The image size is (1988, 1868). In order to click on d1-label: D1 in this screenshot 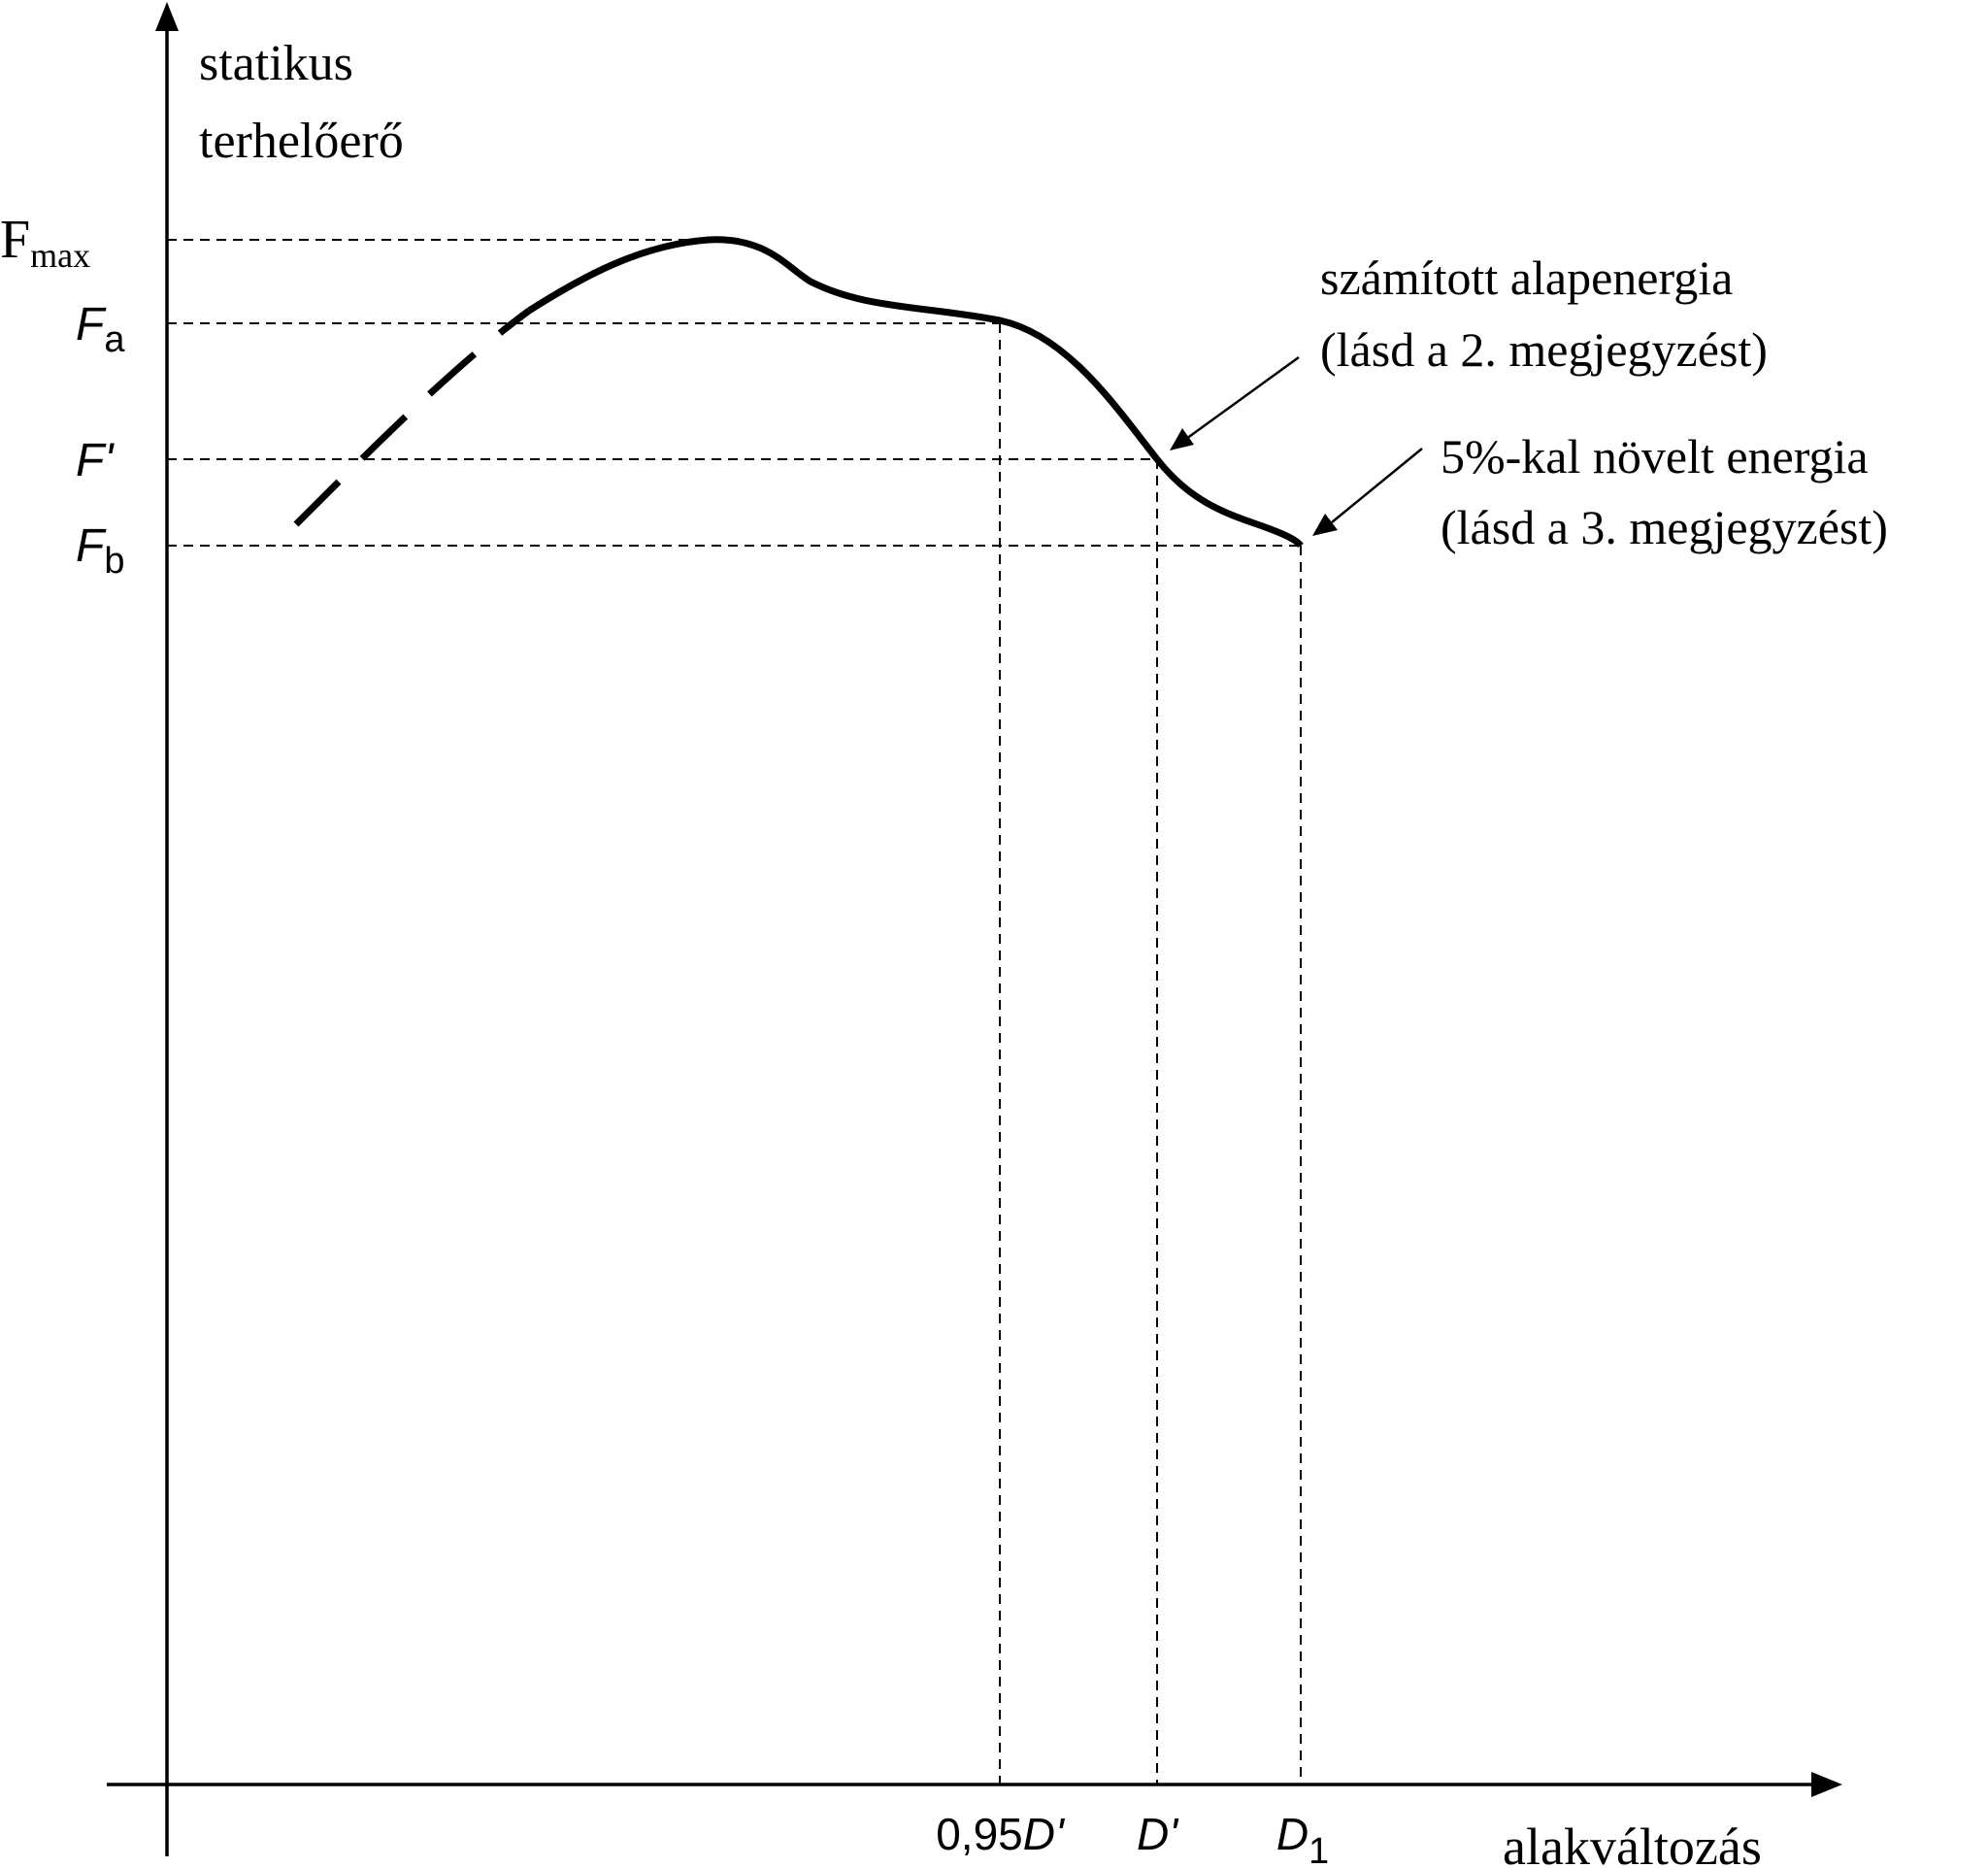, I will do `click(1303, 1838)`.